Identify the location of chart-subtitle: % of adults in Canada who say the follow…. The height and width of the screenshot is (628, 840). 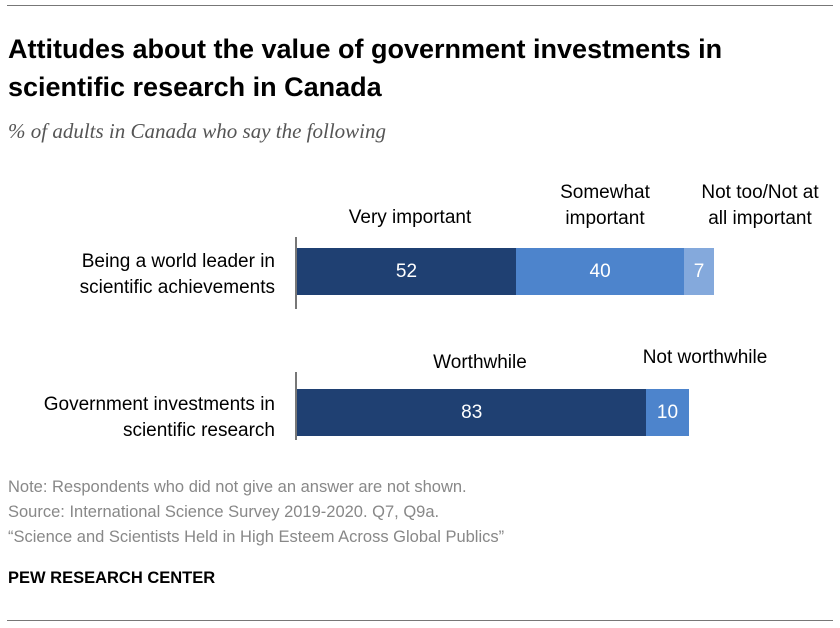
(197, 131).